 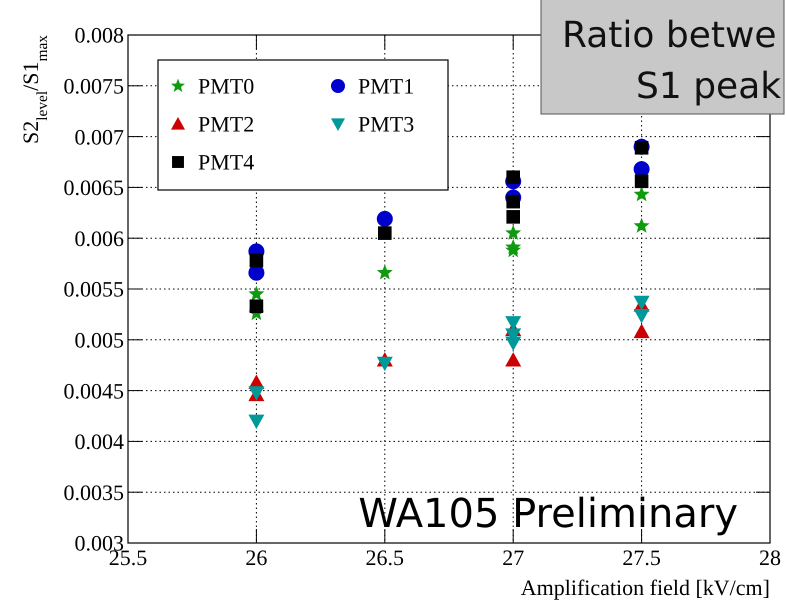 I want to click on text: S1 peak, so click(x=709, y=86).